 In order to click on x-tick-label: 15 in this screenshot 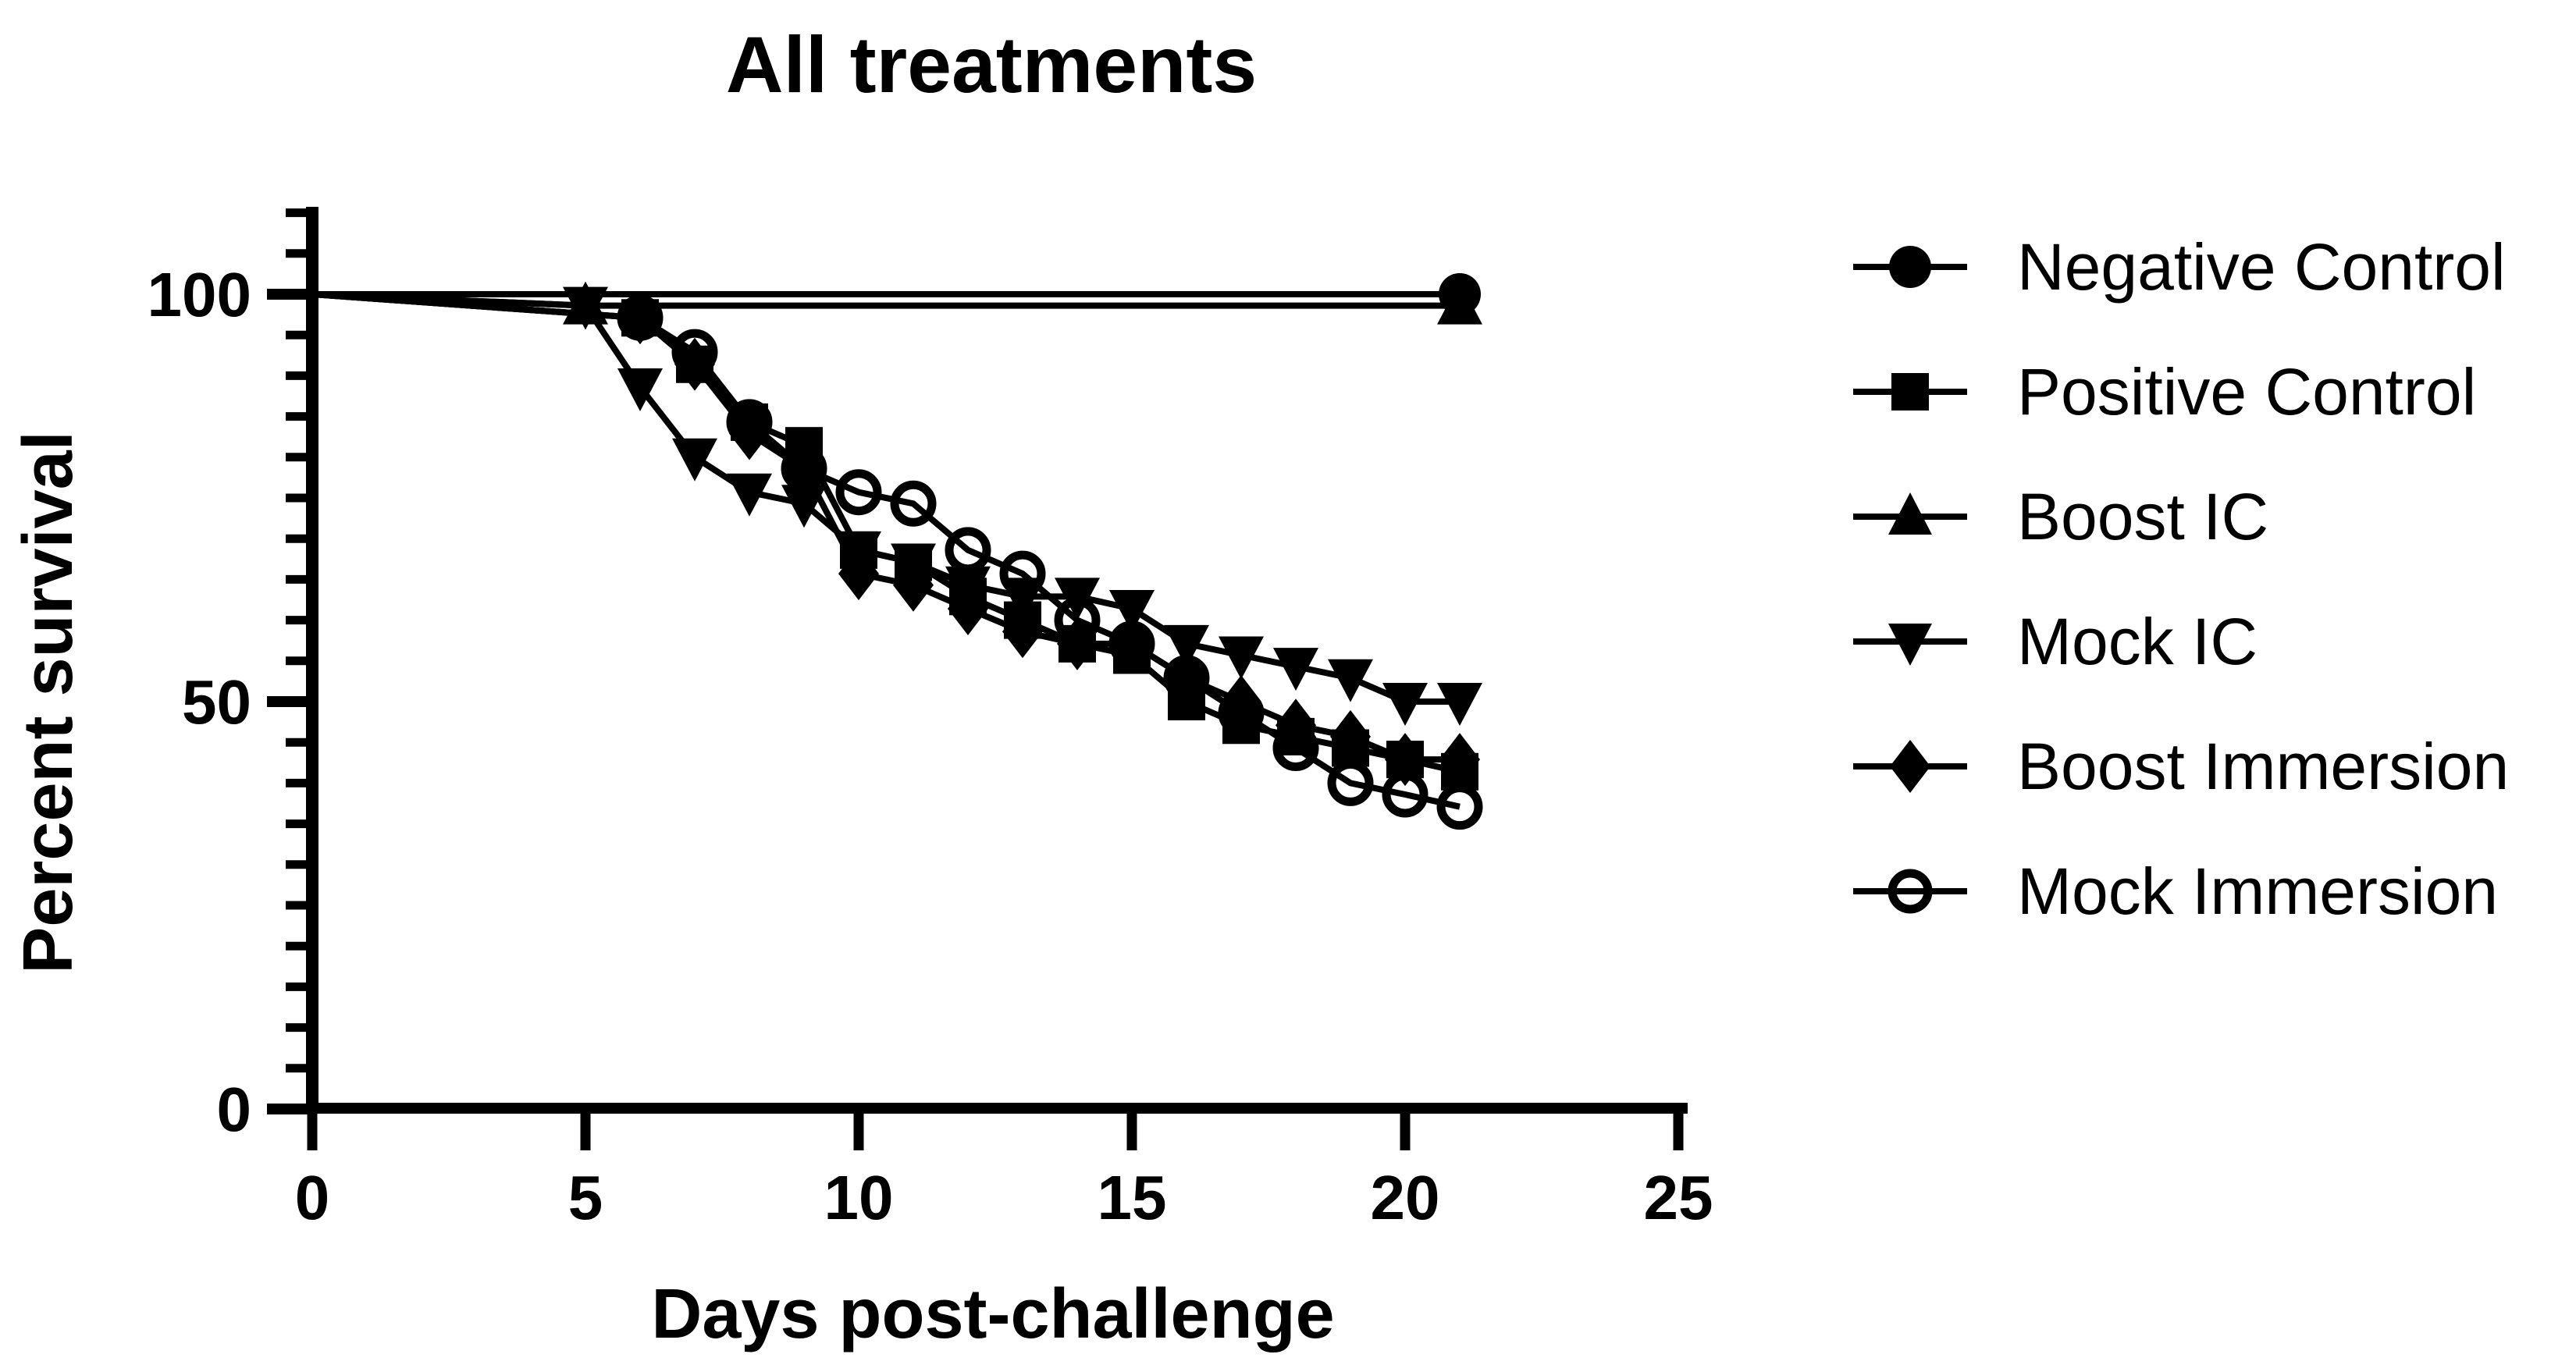, I will do `click(1132, 1197)`.